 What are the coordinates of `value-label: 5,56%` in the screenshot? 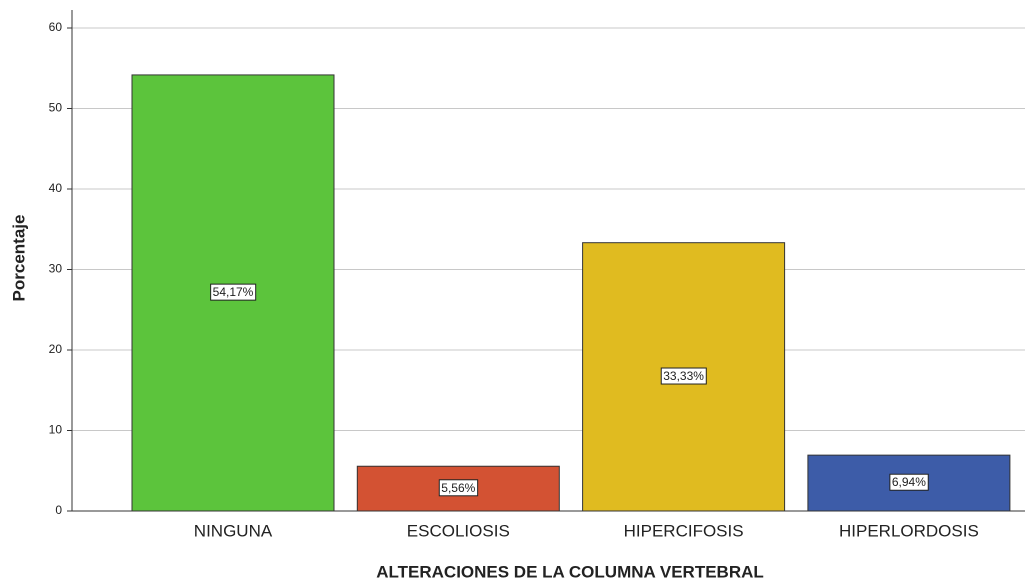 It's located at (458, 488).